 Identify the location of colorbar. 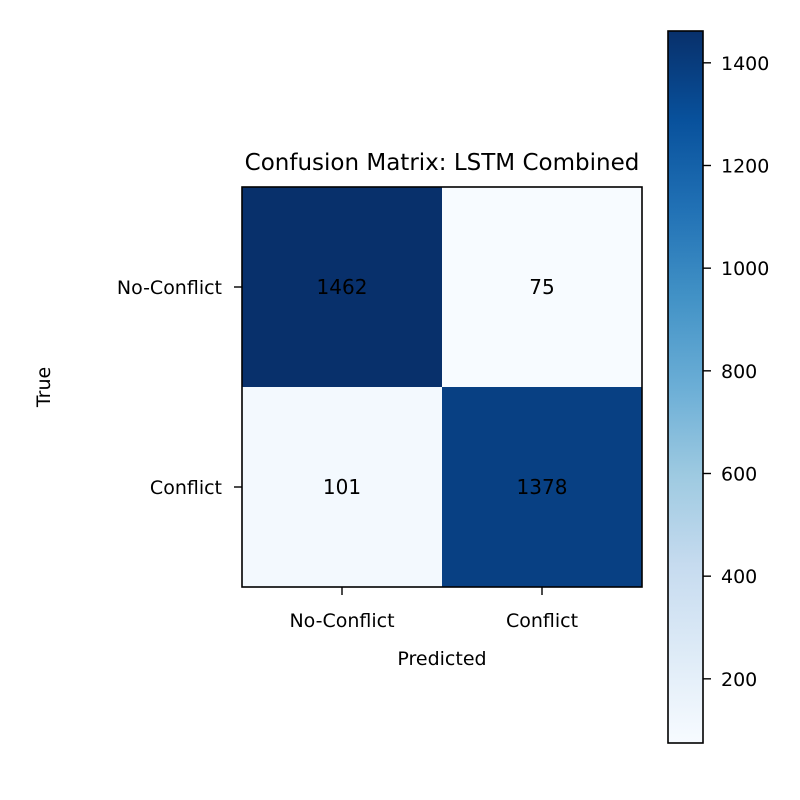
(685, 387).